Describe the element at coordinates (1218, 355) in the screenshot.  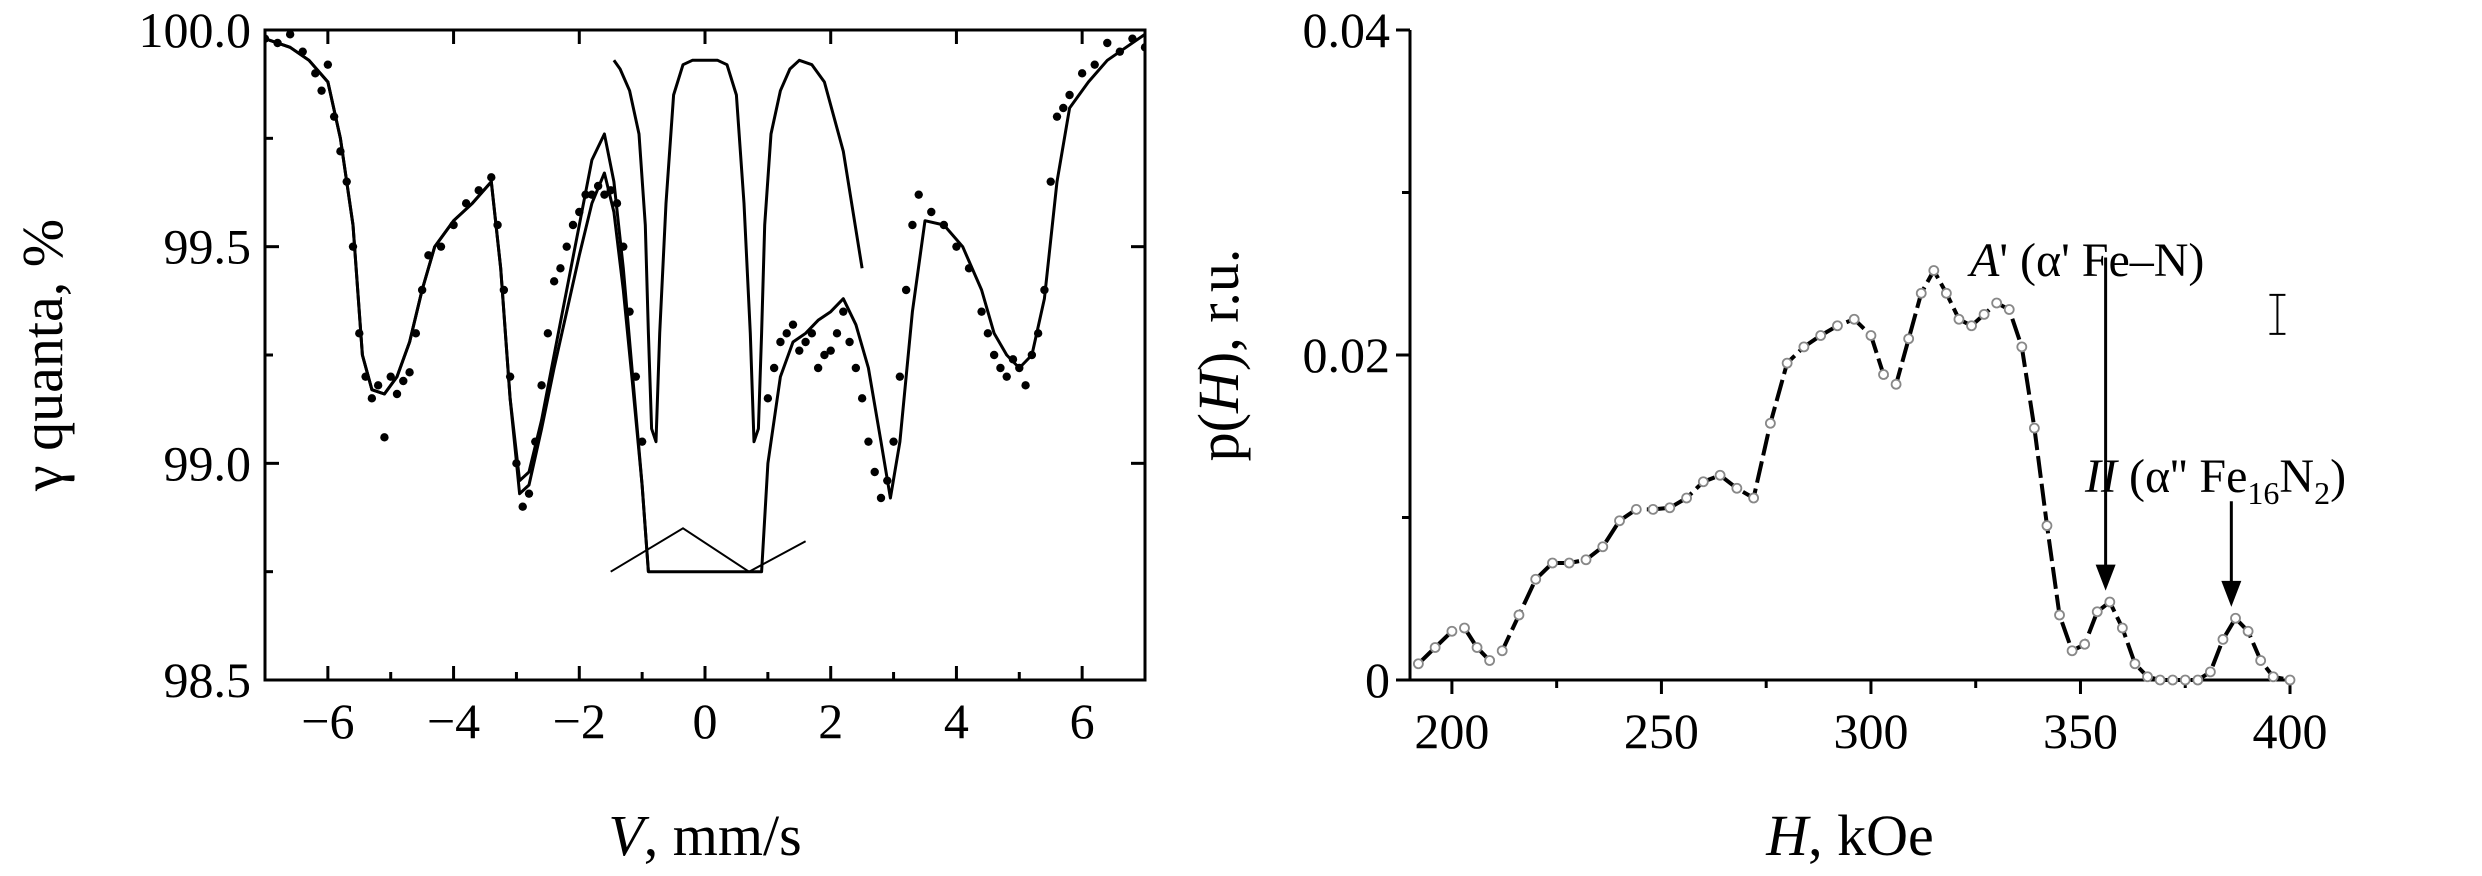
I see `right-y-axis-label: p(H), r.u.` at that location.